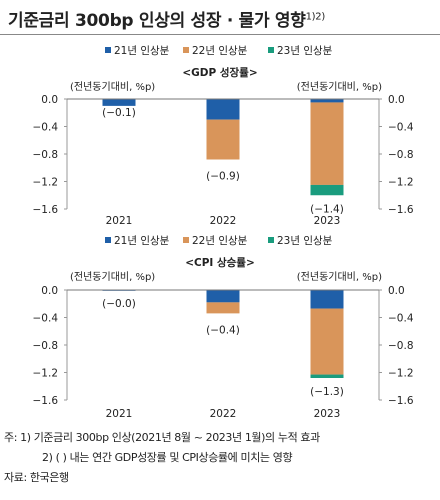 The width and height of the screenshot is (440, 500). Describe the element at coordinates (36, 477) in the screenshot. I see `source-note: 자료: 한국은행` at that location.